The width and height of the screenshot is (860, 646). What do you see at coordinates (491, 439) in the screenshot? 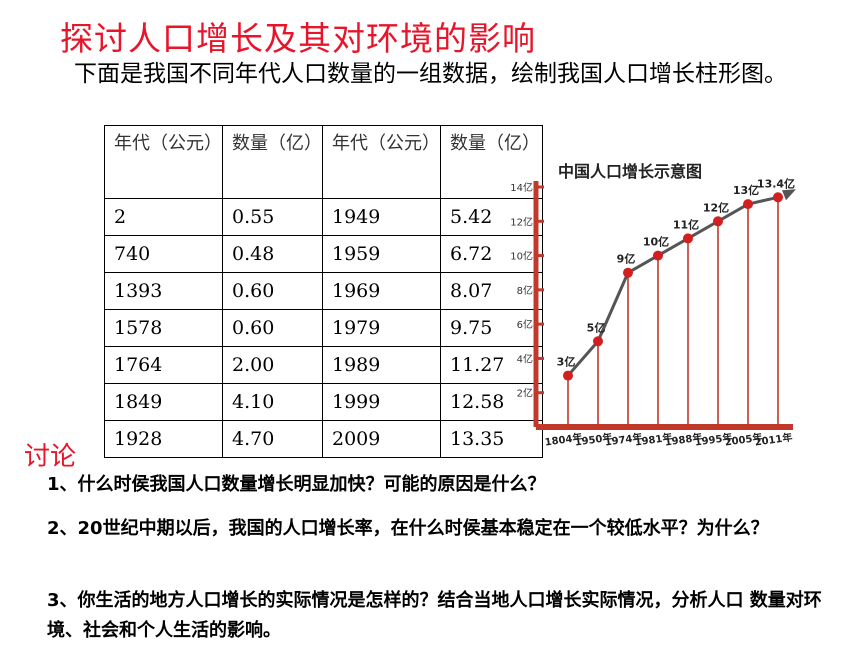
I see `table-cell: 13.35` at bounding box center [491, 439].